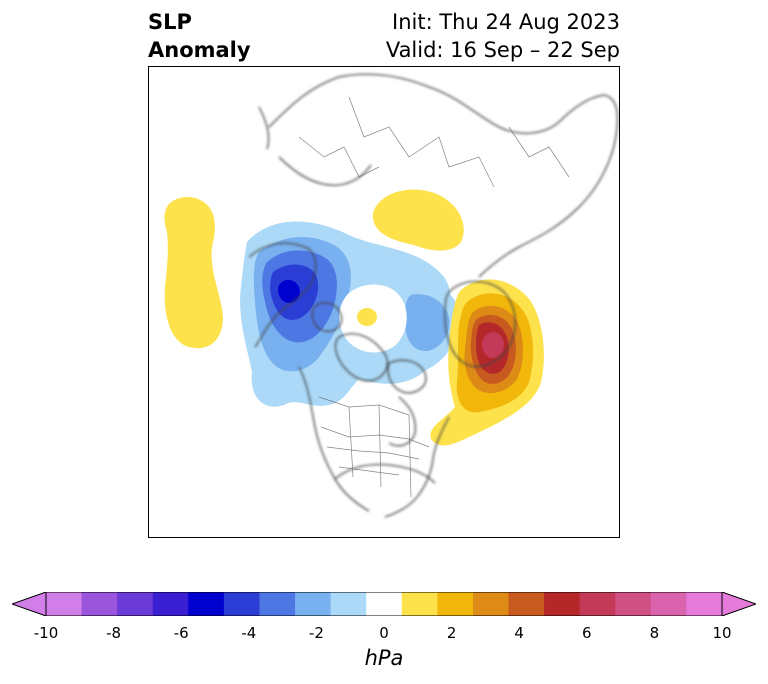  What do you see at coordinates (170, 22) in the screenshot?
I see `title-variable: SLP` at bounding box center [170, 22].